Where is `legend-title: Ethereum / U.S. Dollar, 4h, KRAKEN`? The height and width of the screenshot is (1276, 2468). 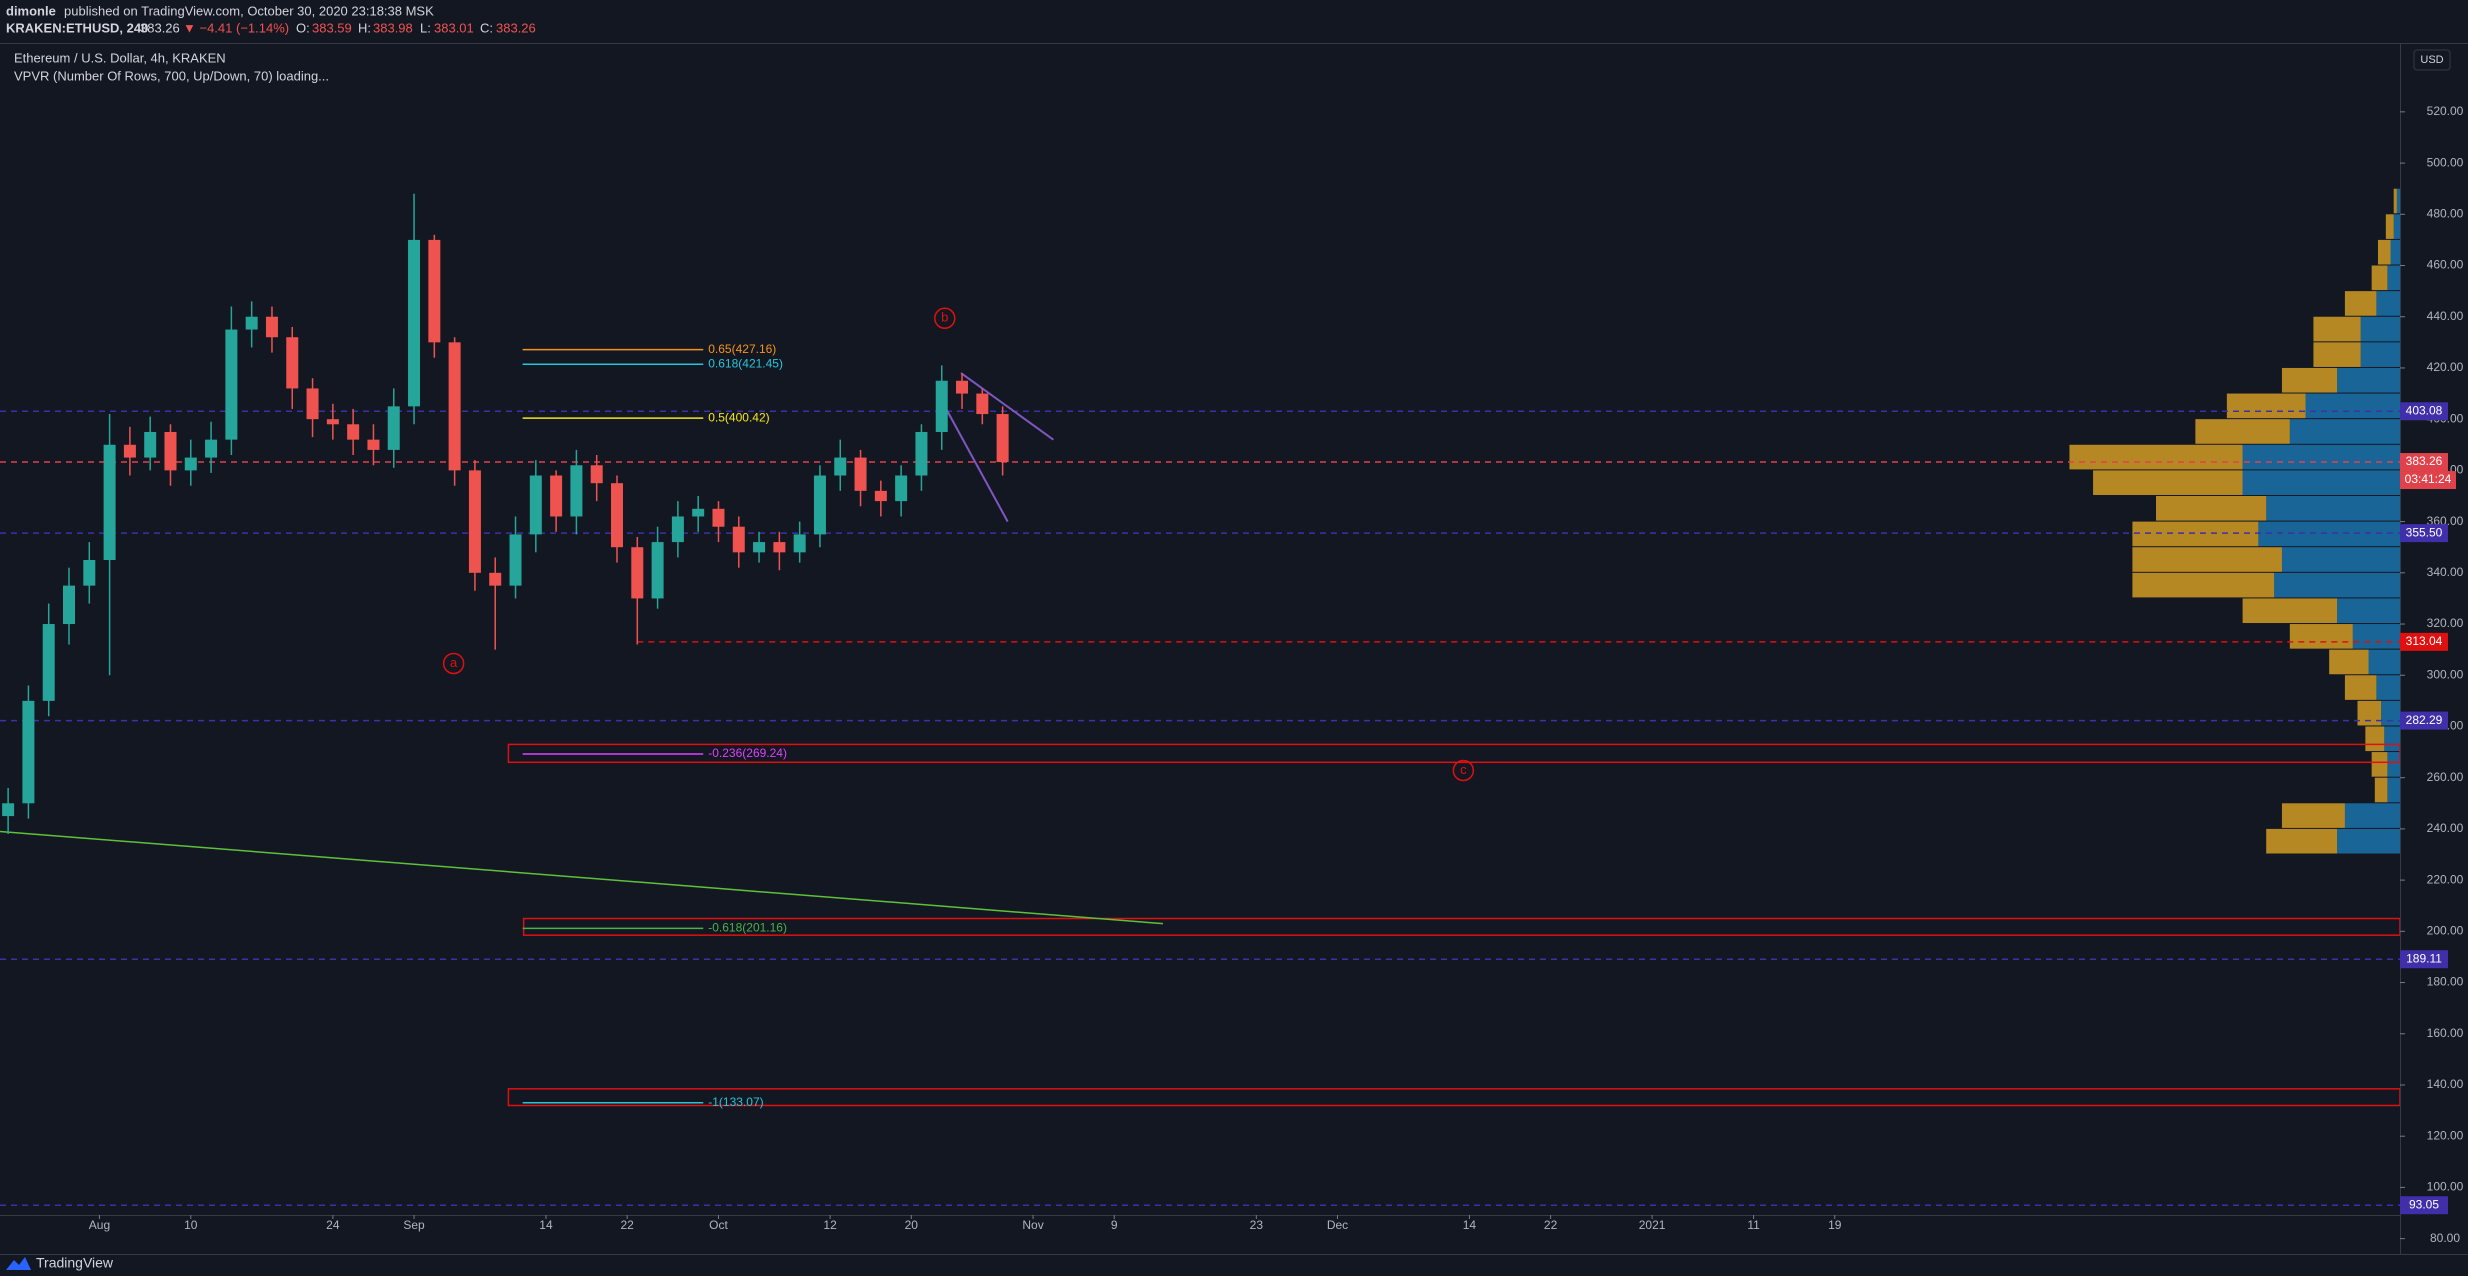 legend-title: Ethereum / U.S. Dollar, 4h, KRAKEN is located at coordinates (120, 57).